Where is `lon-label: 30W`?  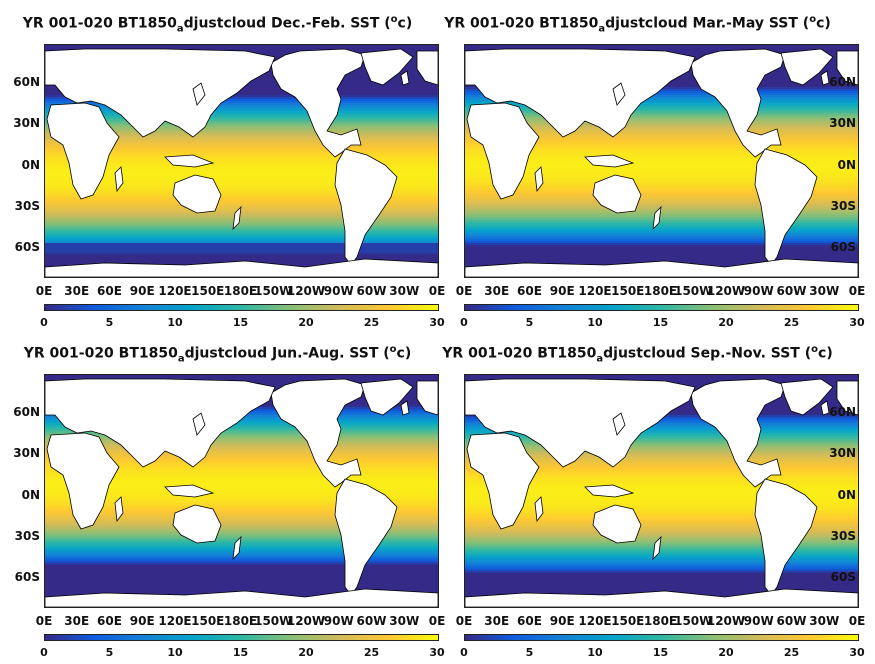
lon-label: 30W is located at coordinates (824, 291).